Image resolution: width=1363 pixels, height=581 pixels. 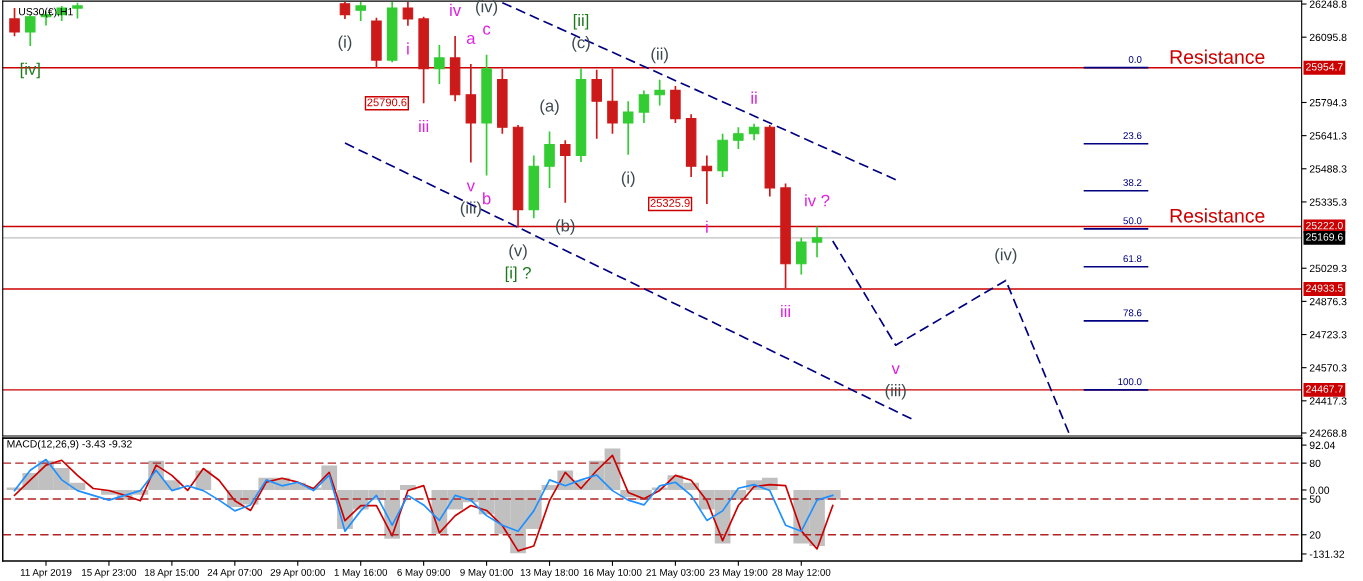 I want to click on x-tick-label: 23 May 19:00, so click(x=738, y=573).